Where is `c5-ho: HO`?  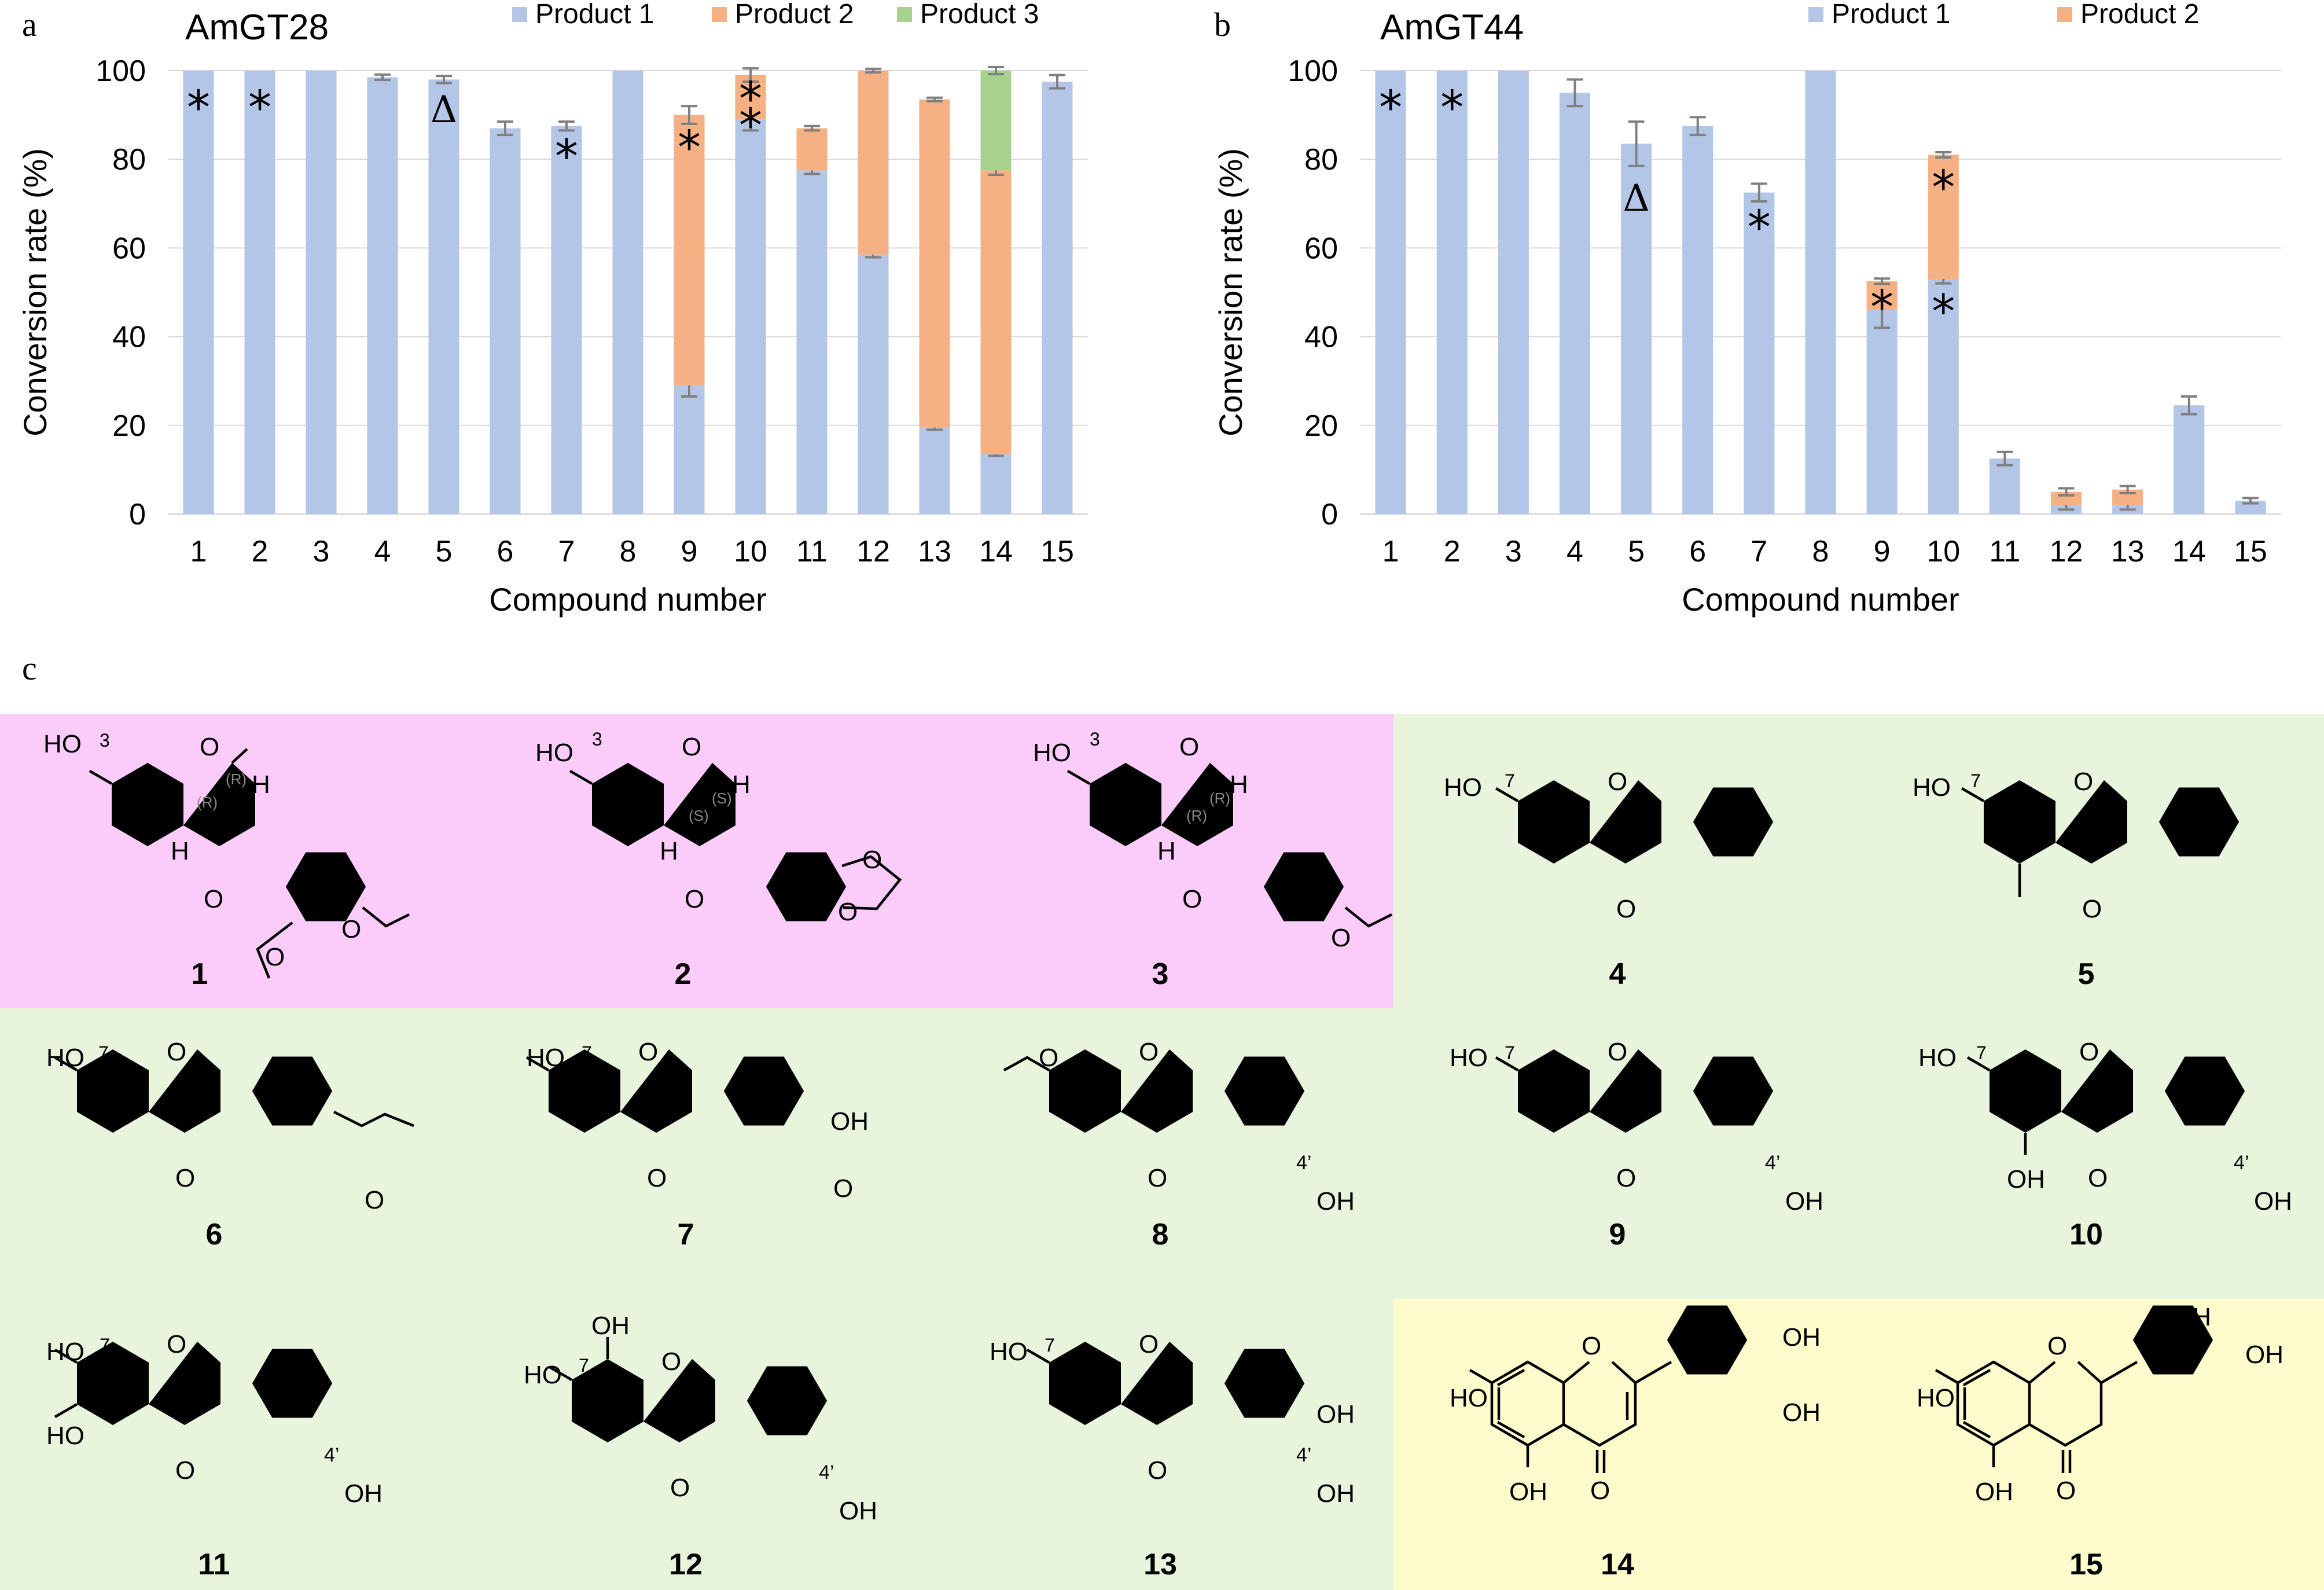 c5-ho: HO is located at coordinates (1932, 787).